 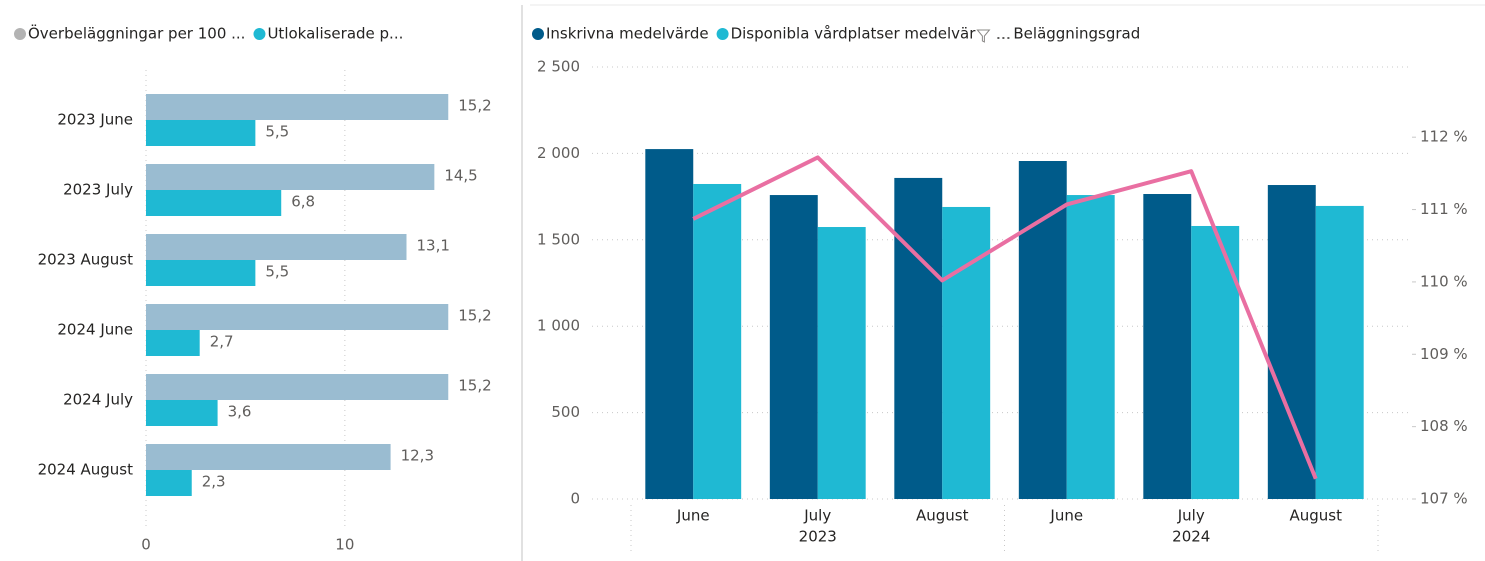 I want to click on data-label: 6,8, so click(x=303, y=202).